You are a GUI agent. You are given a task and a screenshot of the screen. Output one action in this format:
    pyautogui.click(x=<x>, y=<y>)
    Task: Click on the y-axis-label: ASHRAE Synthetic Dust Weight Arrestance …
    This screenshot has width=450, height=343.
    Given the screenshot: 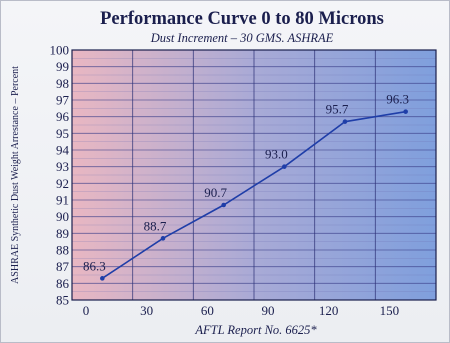 What is the action you would take?
    pyautogui.click(x=15, y=175)
    